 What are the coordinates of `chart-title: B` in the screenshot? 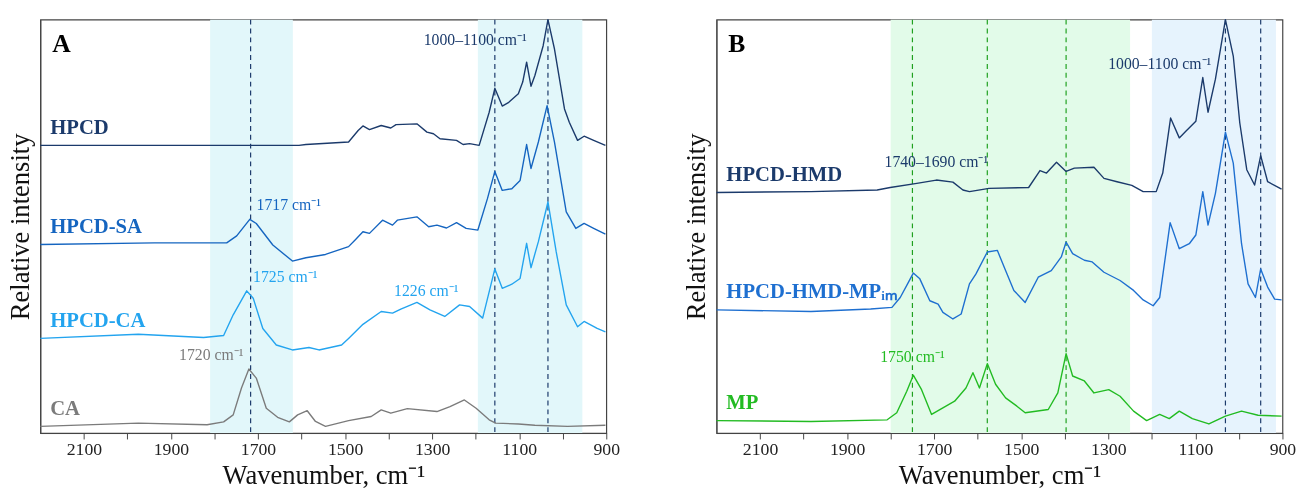 It's located at (737, 44).